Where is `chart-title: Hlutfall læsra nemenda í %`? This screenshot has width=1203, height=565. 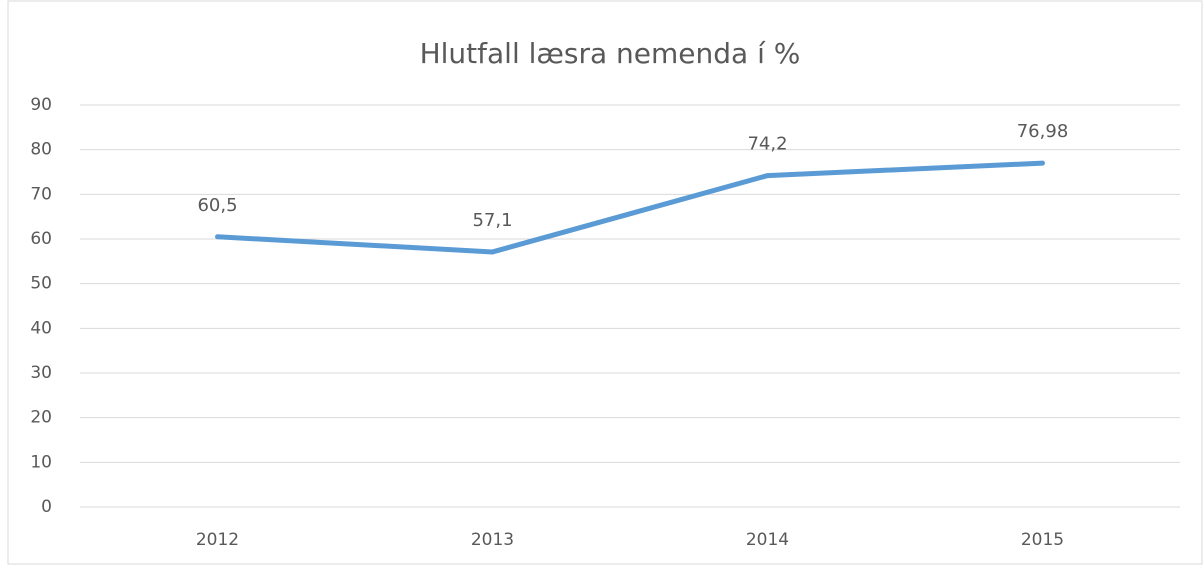 chart-title: Hlutfall læsra nemenda í % is located at coordinates (610, 53).